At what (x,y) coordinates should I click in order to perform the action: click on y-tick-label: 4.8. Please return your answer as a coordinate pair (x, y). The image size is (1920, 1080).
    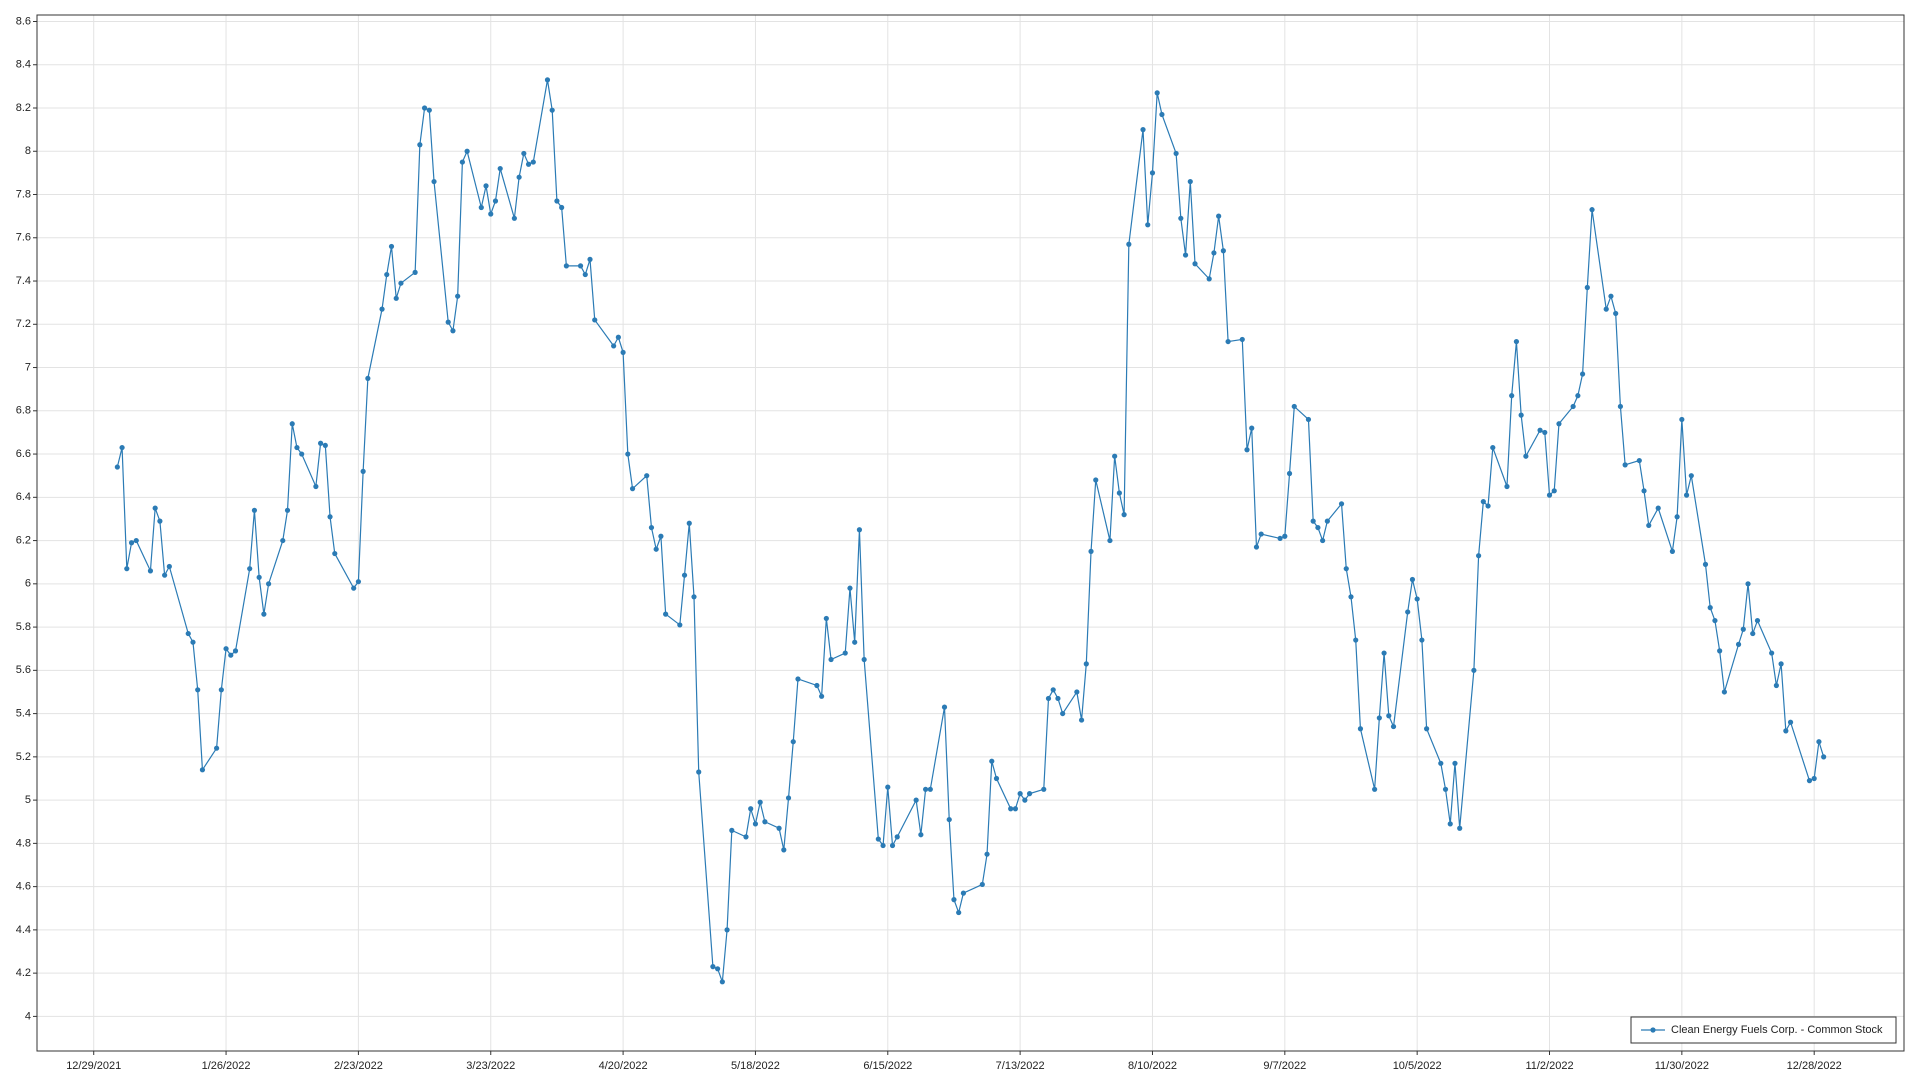
    Looking at the image, I should click on (23, 843).